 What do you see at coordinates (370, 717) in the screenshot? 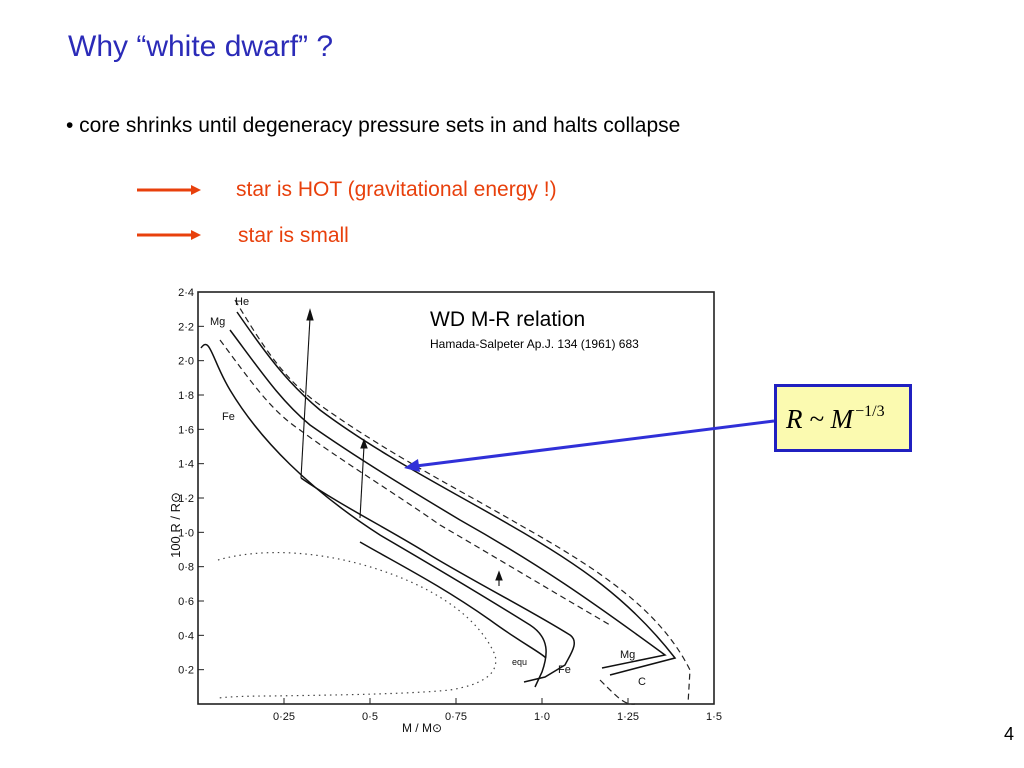
I see `x-tick-label: 0·5` at bounding box center [370, 717].